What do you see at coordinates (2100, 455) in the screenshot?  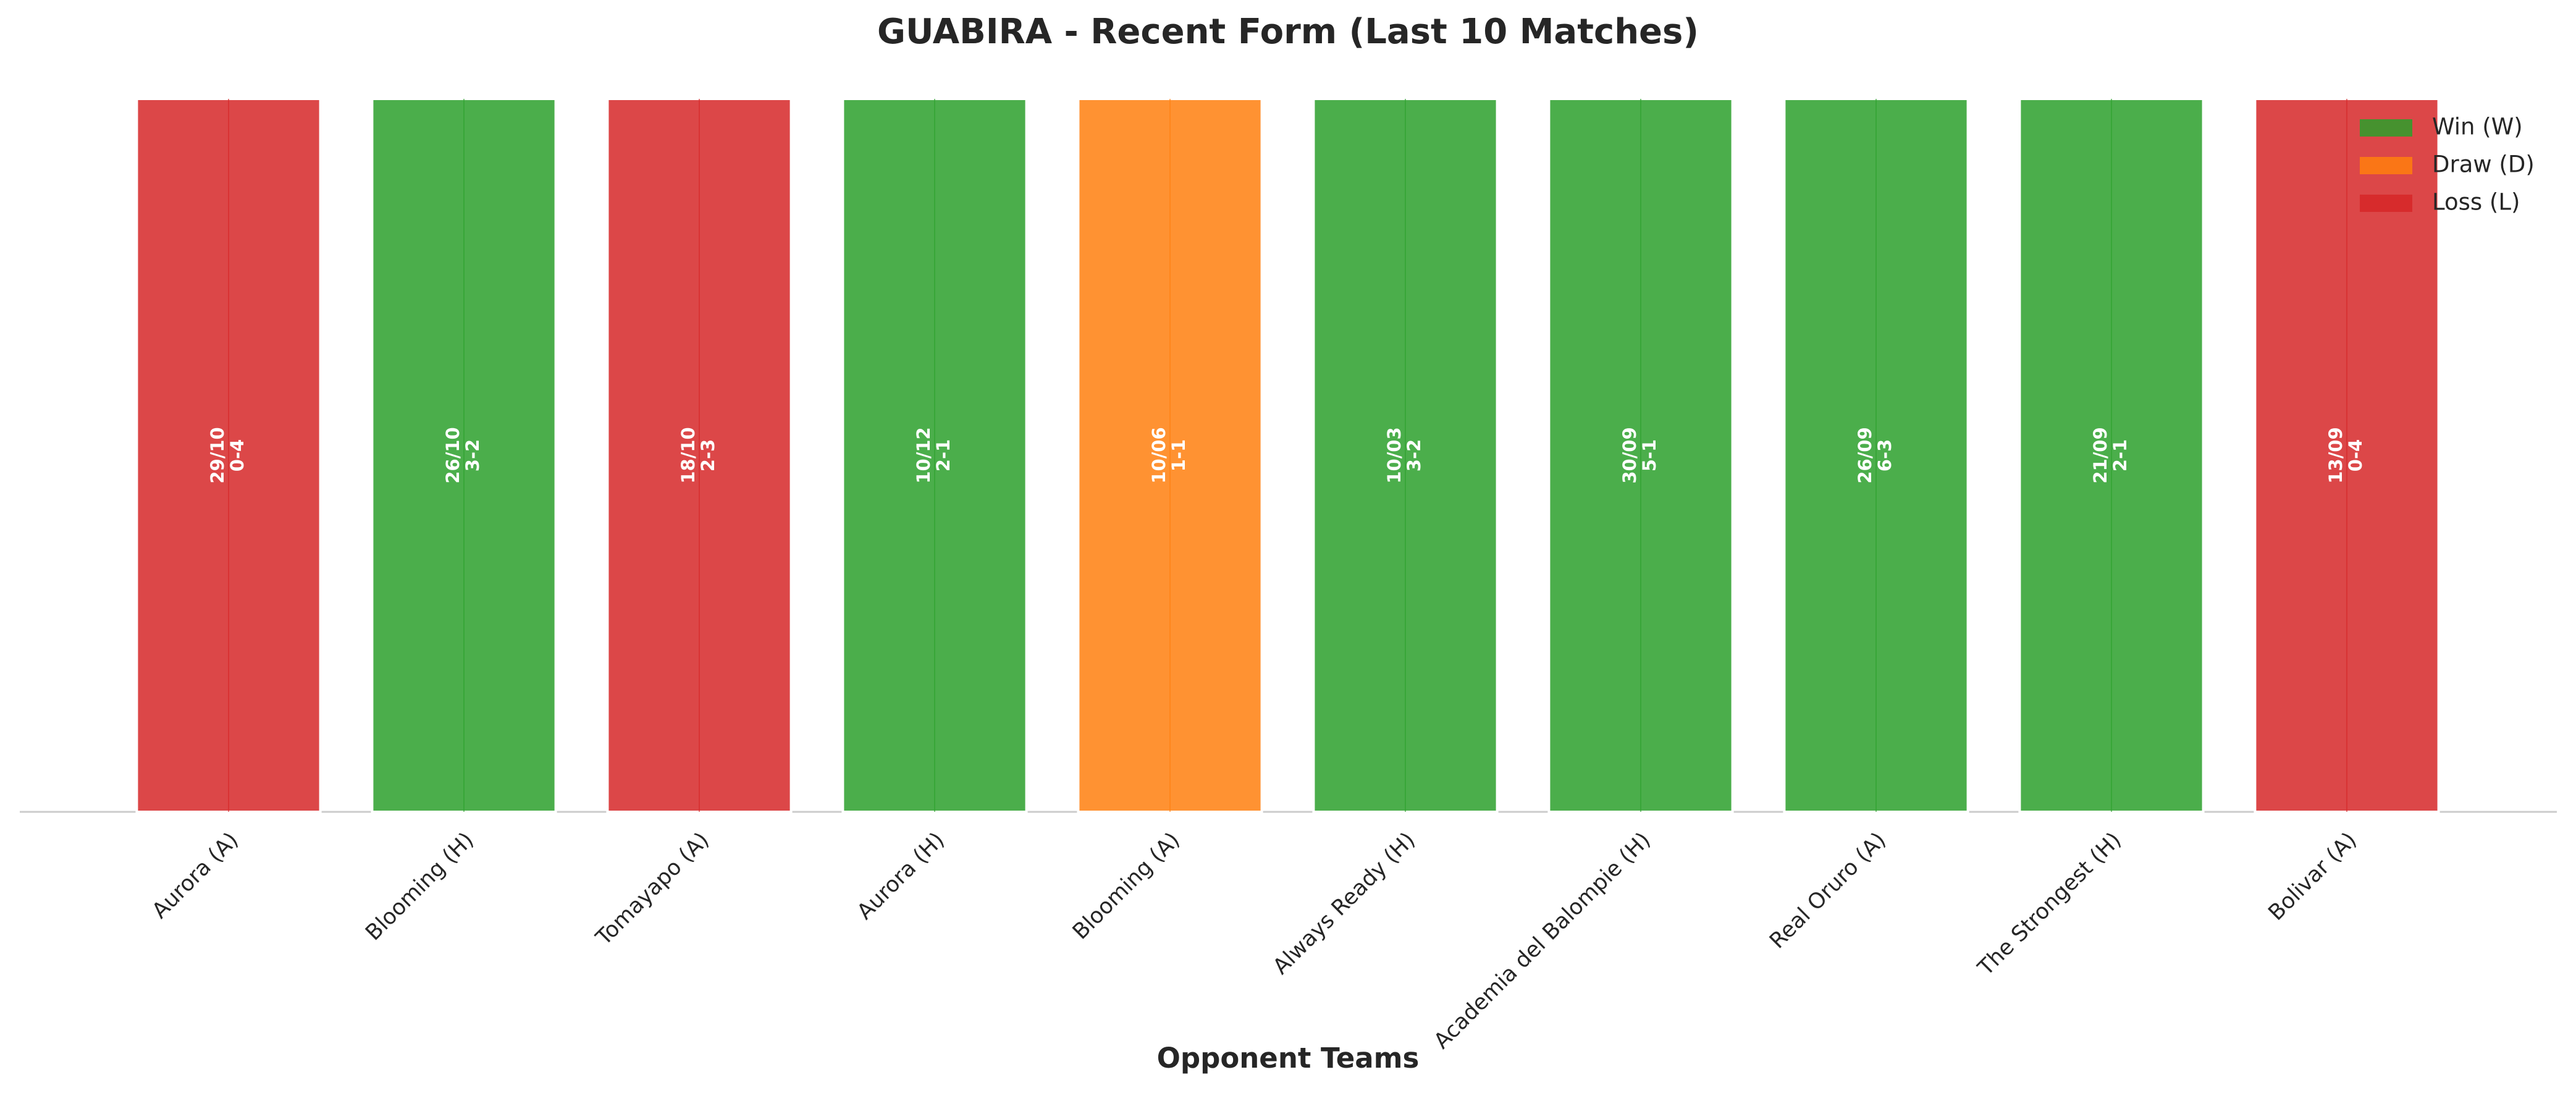 I see `bar-date-label: 21/09` at bounding box center [2100, 455].